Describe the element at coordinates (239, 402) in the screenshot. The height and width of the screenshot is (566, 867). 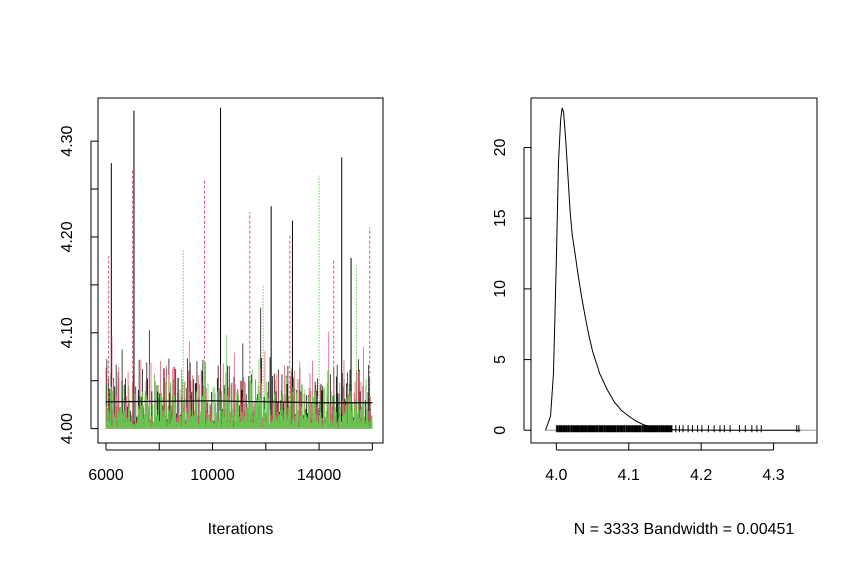
I see `running-mean-line` at that location.